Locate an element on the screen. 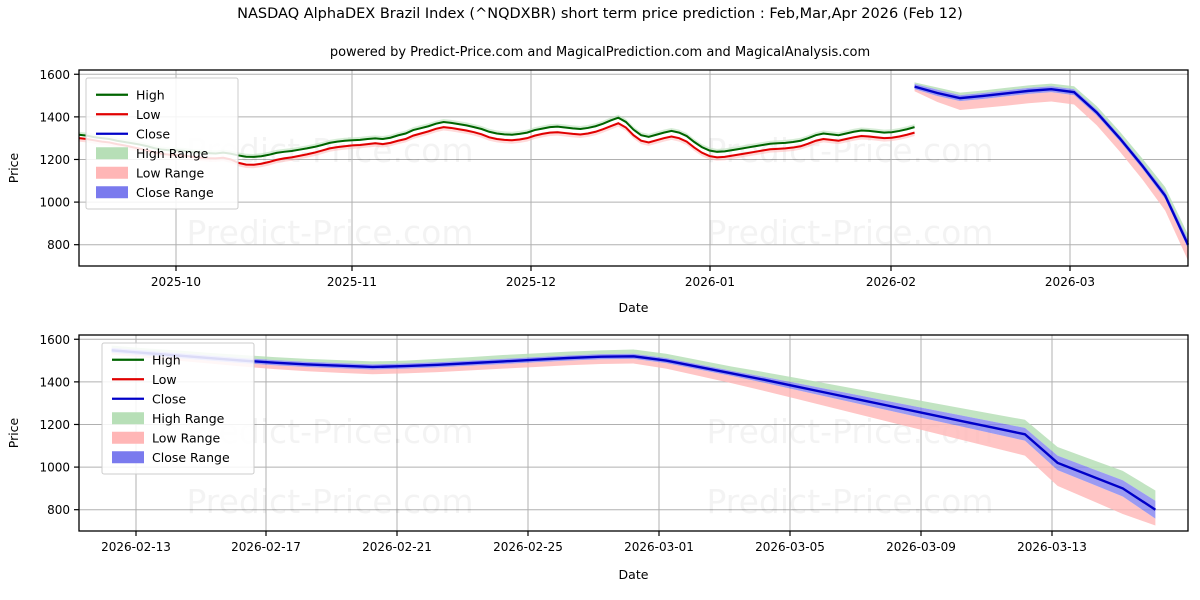 Image resolution: width=1200 pixels, height=600 pixels. x-tick-label: 2026-02-13 is located at coordinates (136, 547).